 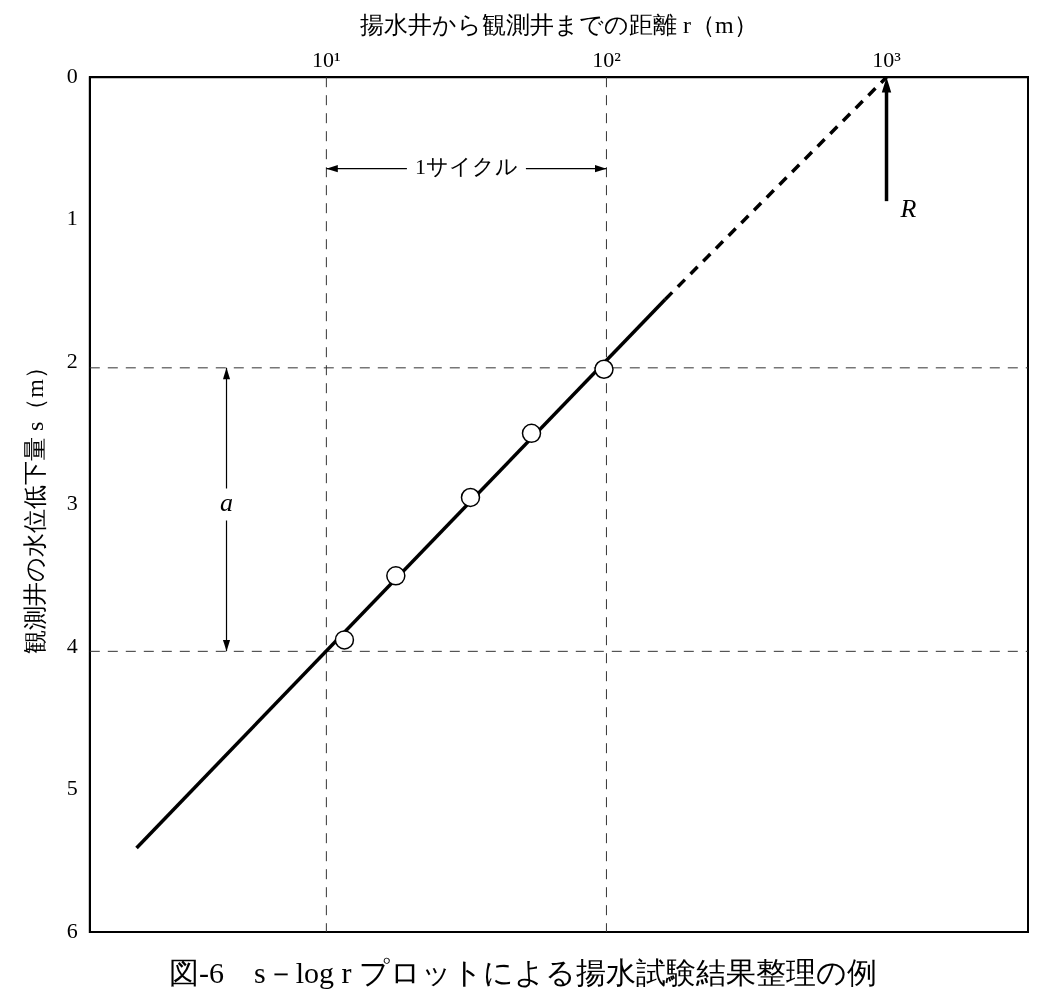 I want to click on y-tick-label: 3, so click(x=72, y=503).